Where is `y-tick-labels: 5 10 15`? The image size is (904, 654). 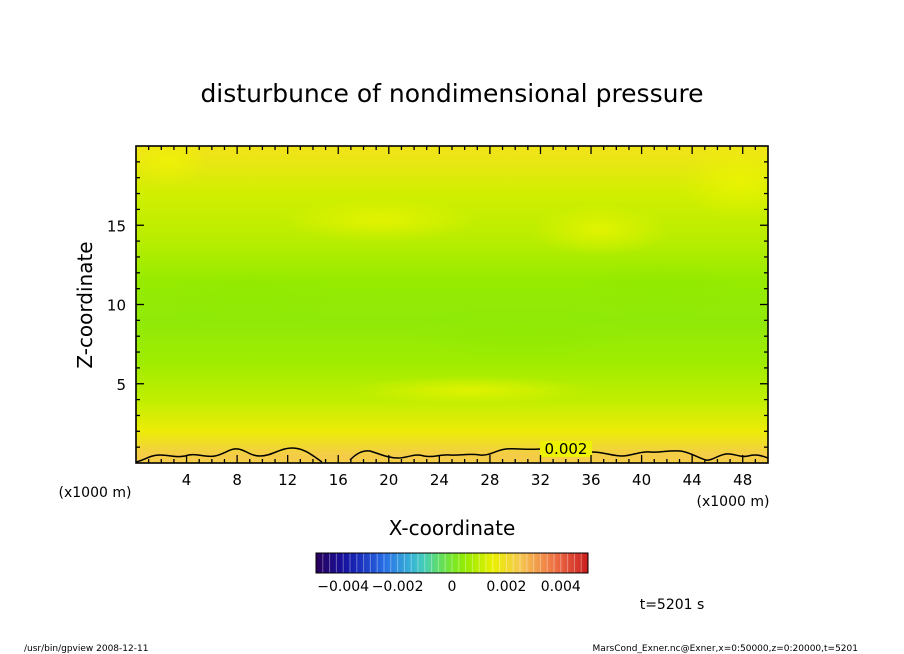
y-tick-labels: 5 10 15 is located at coordinates (116, 305).